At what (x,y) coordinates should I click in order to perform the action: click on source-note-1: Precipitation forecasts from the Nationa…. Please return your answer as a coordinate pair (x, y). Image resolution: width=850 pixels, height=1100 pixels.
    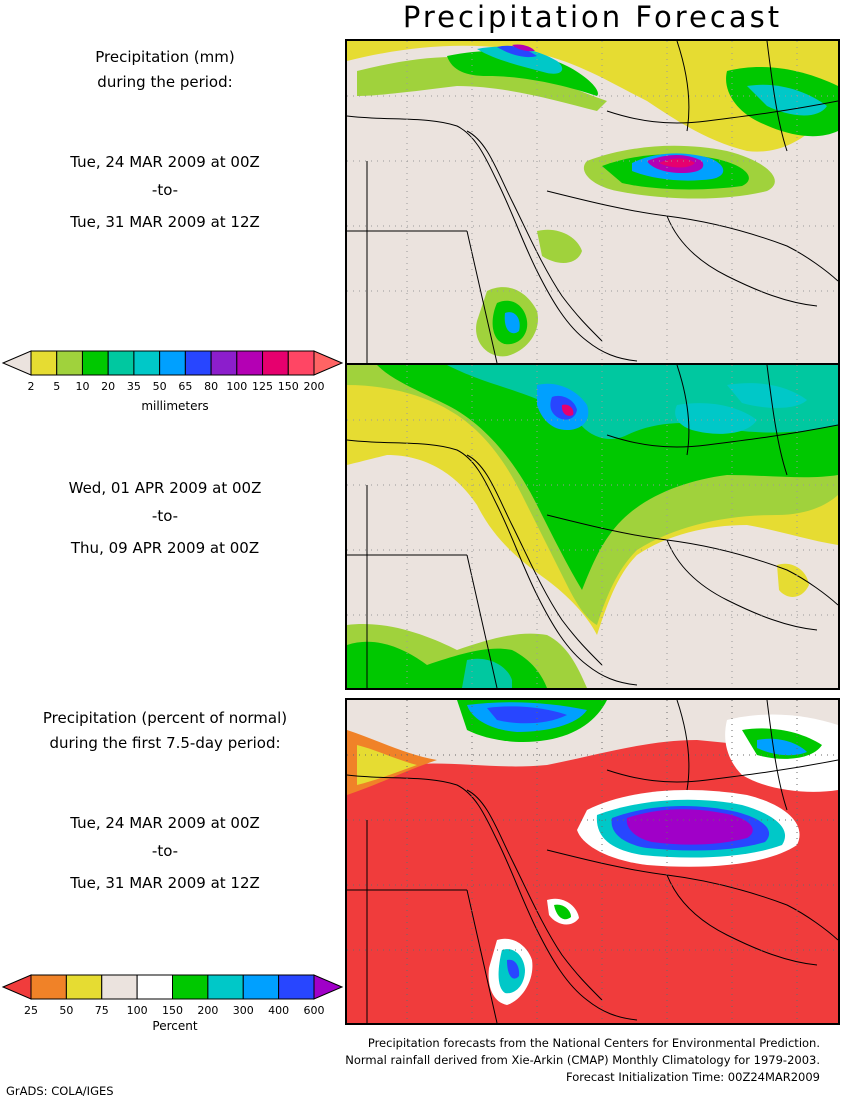
    Looking at the image, I should click on (593, 1043).